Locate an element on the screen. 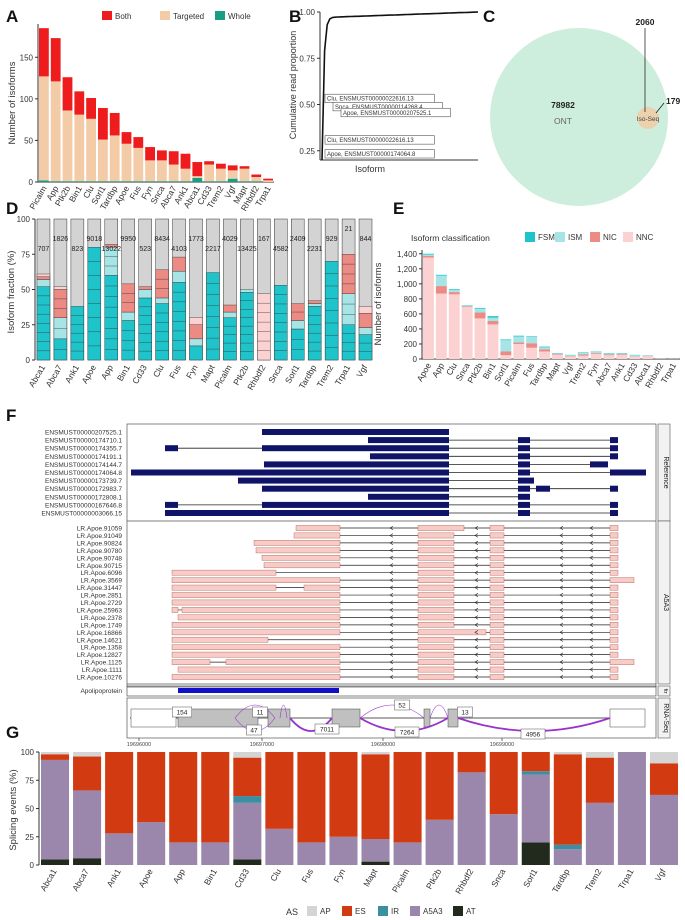  a-legend-swatch is located at coordinates (220, 15).